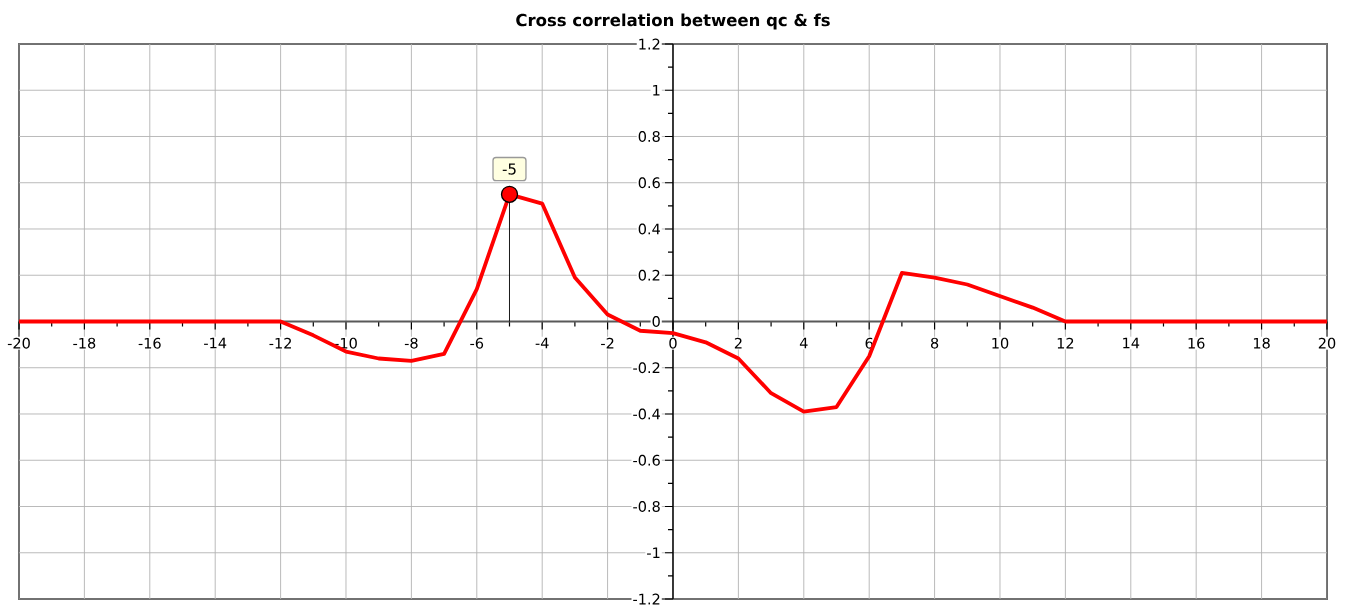 The image size is (1349, 615). Describe the element at coordinates (738, 343) in the screenshot. I see `x-tick-label: 2` at that location.